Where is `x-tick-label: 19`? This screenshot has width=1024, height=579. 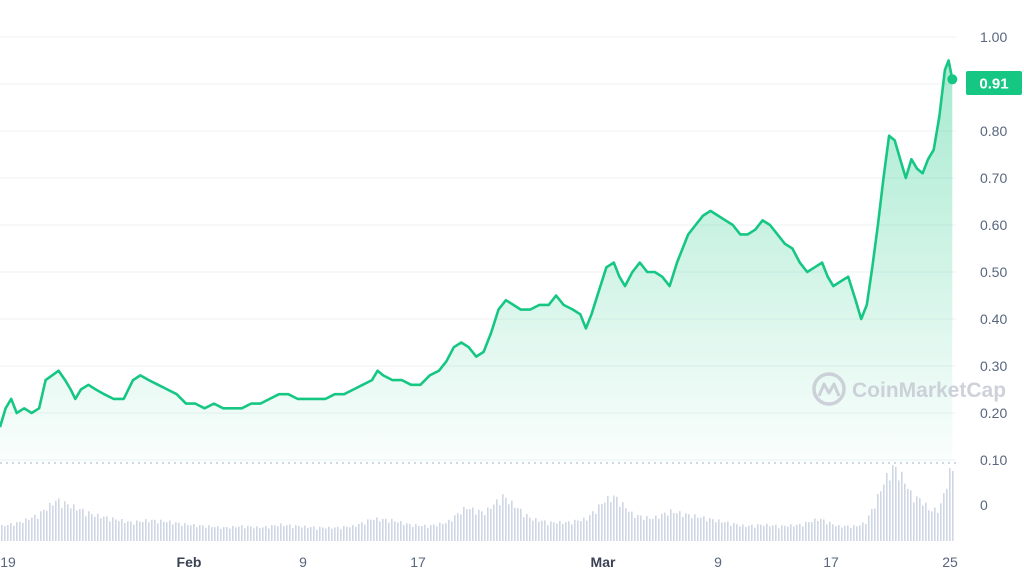 x-tick-label: 19 is located at coordinates (8, 562).